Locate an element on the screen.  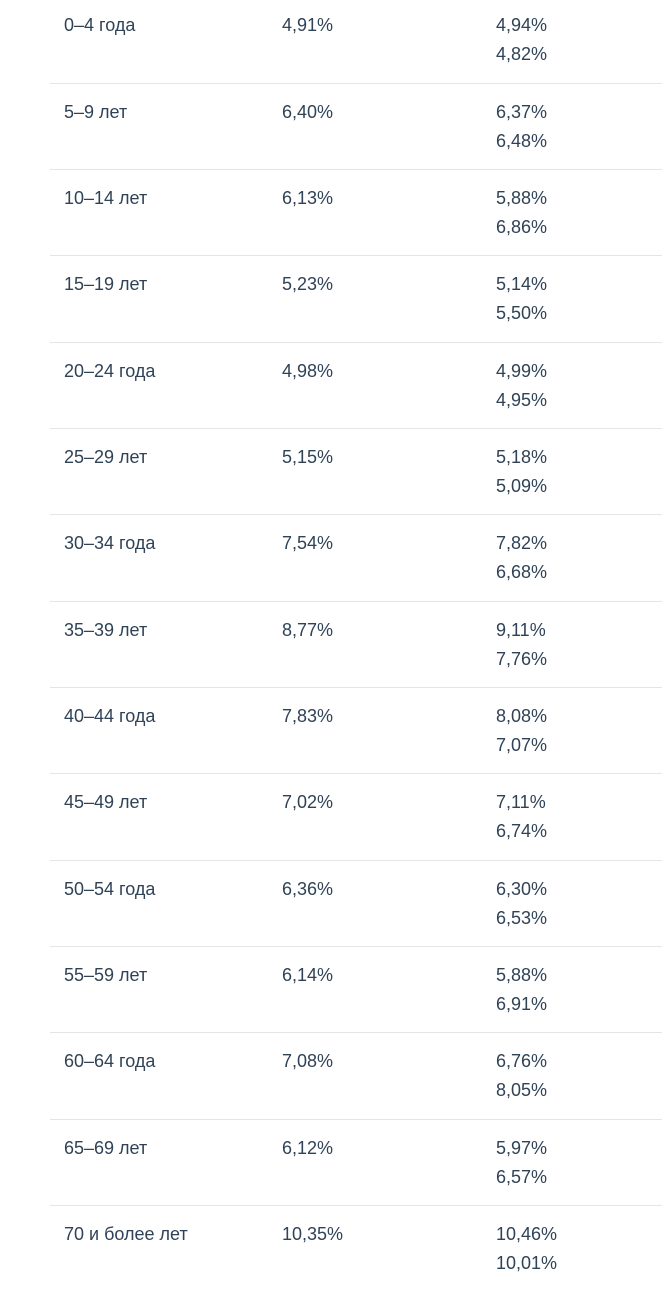
value-cell: 10,35% is located at coordinates (389, 1234).